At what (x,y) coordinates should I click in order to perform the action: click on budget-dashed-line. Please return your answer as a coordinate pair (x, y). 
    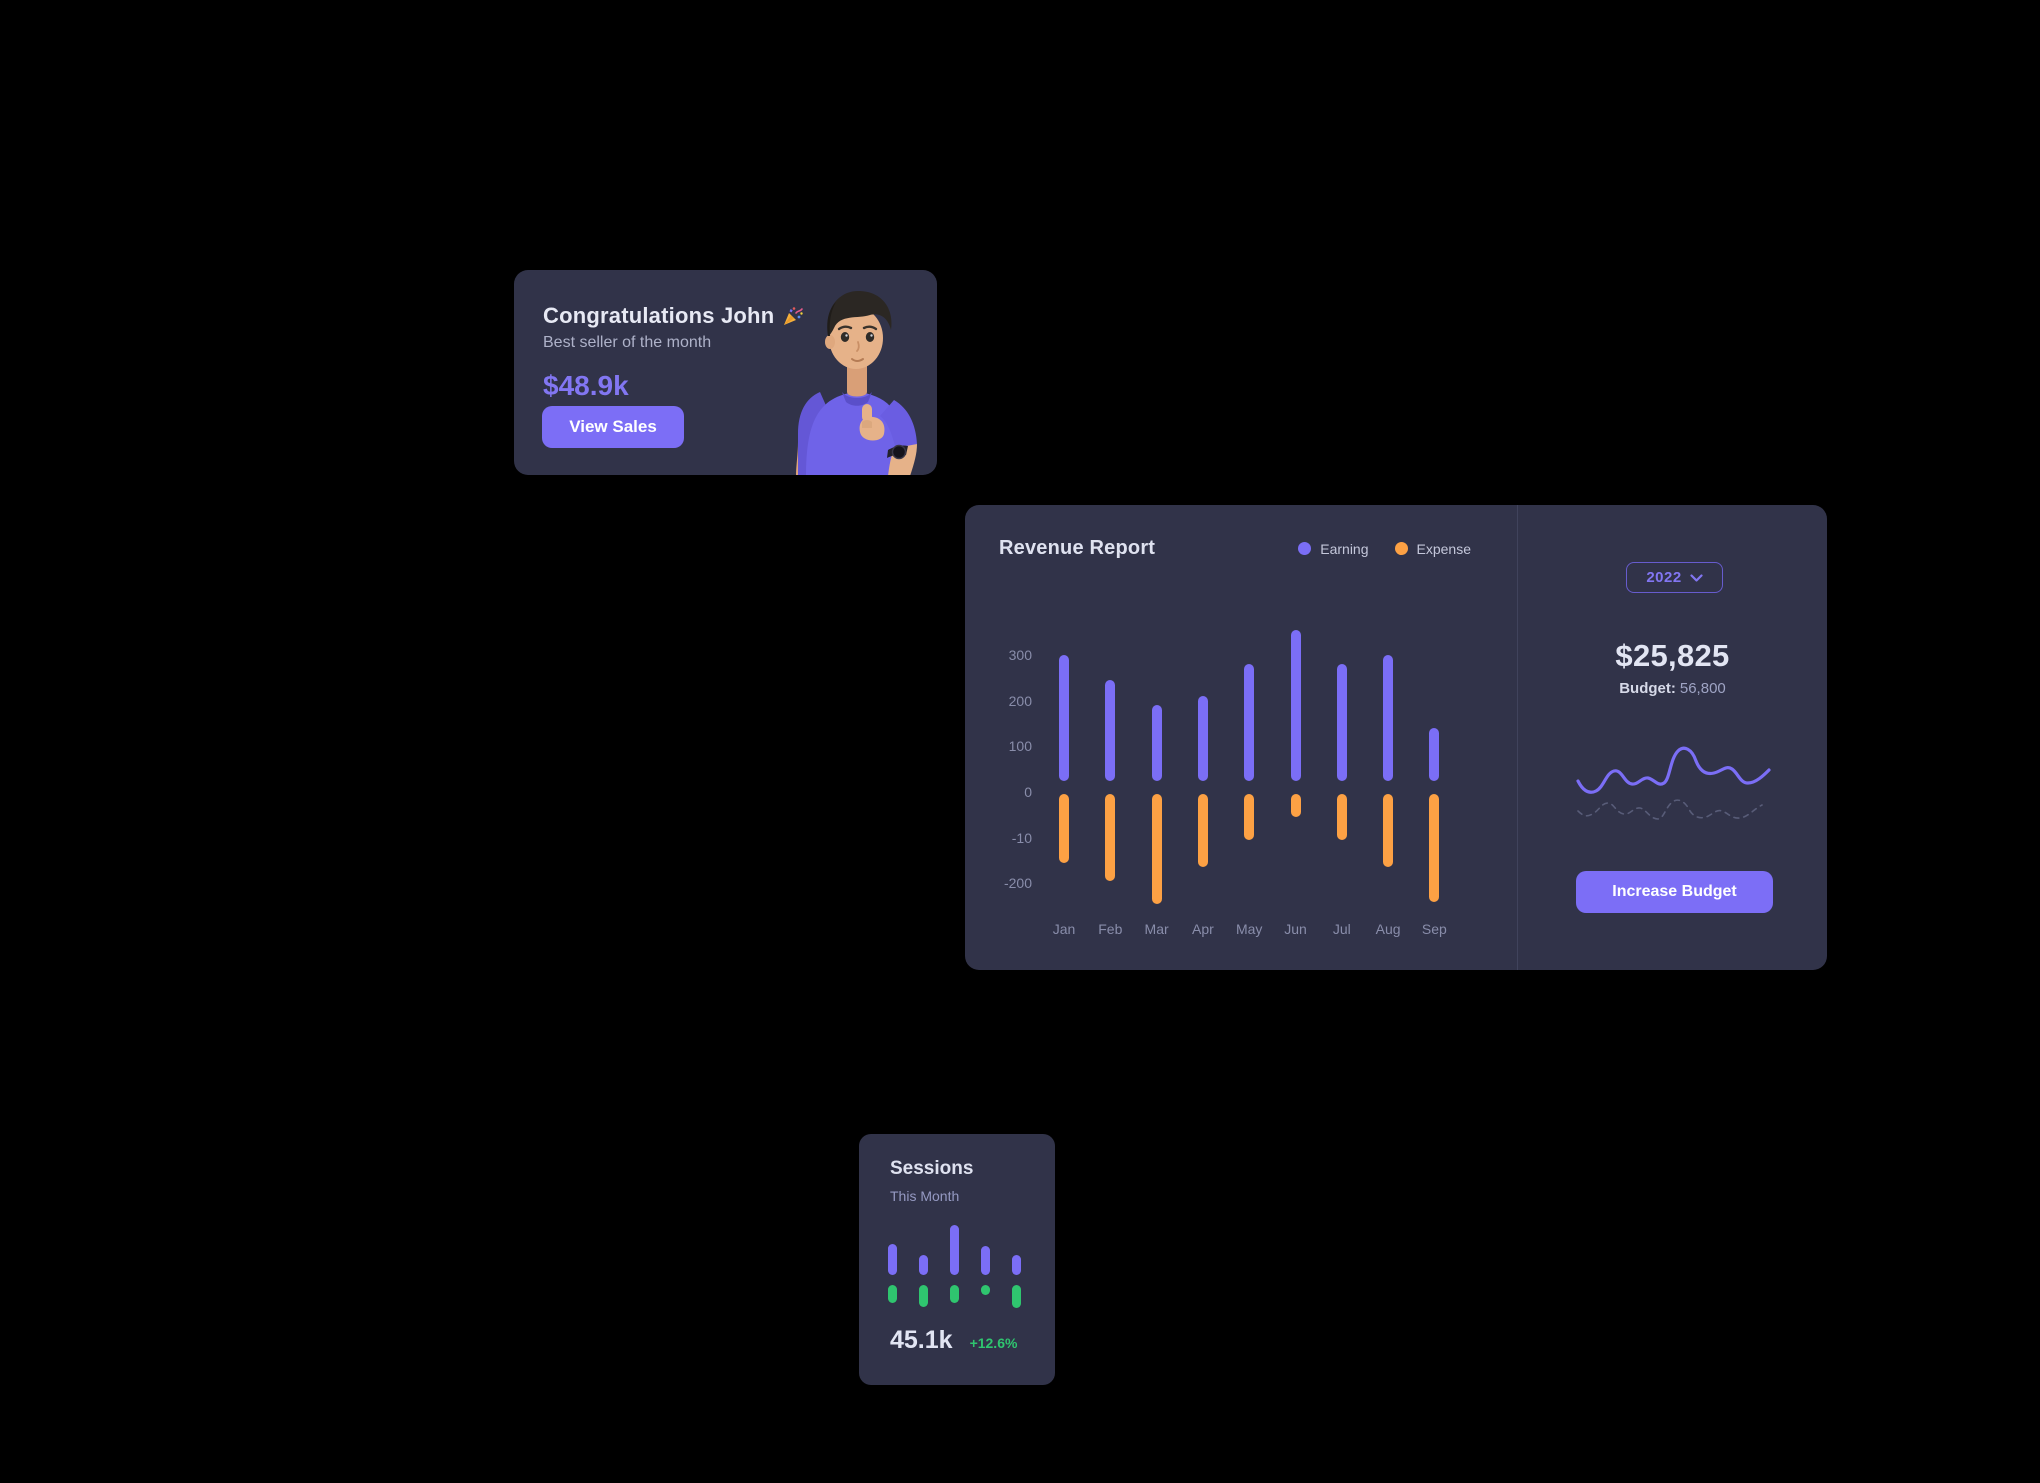
    Looking at the image, I should click on (1670, 809).